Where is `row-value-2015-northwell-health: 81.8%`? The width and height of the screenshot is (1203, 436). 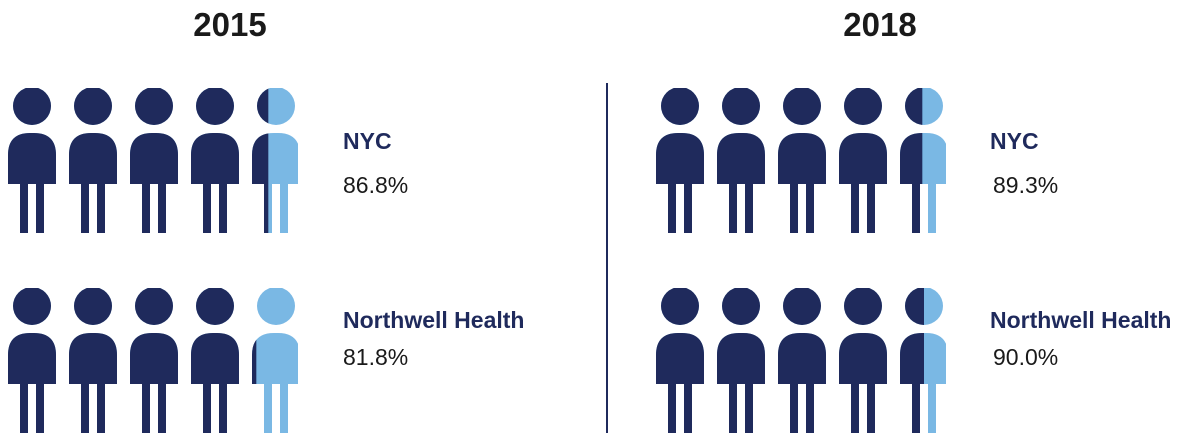 row-value-2015-northwell-health: 81.8% is located at coordinates (376, 357).